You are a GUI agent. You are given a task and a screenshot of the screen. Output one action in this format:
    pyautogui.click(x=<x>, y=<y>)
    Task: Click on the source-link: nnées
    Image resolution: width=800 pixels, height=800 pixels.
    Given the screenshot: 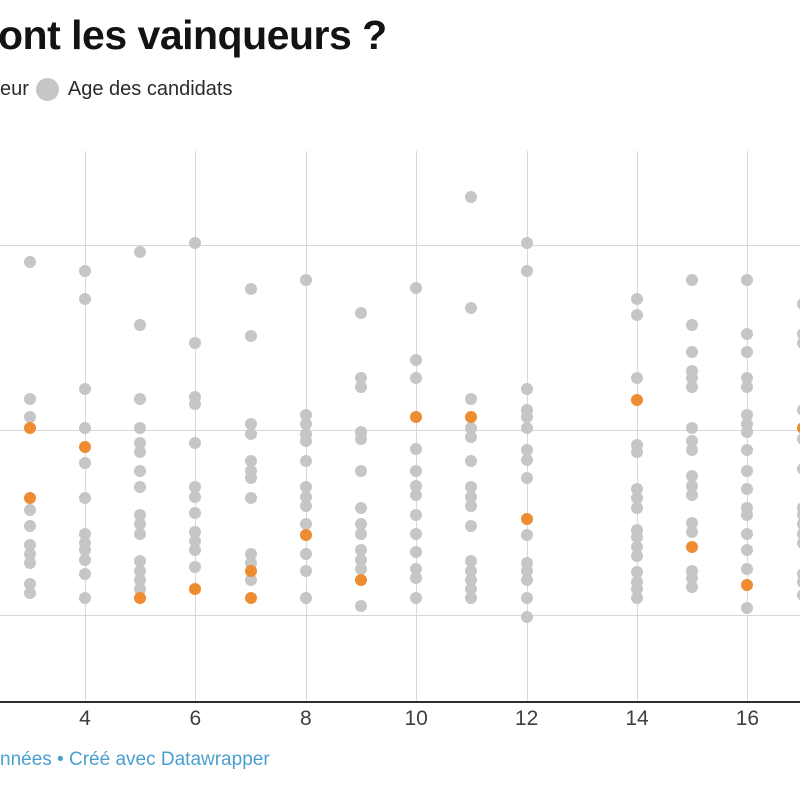 What is the action you would take?
    pyautogui.click(x=26, y=759)
    